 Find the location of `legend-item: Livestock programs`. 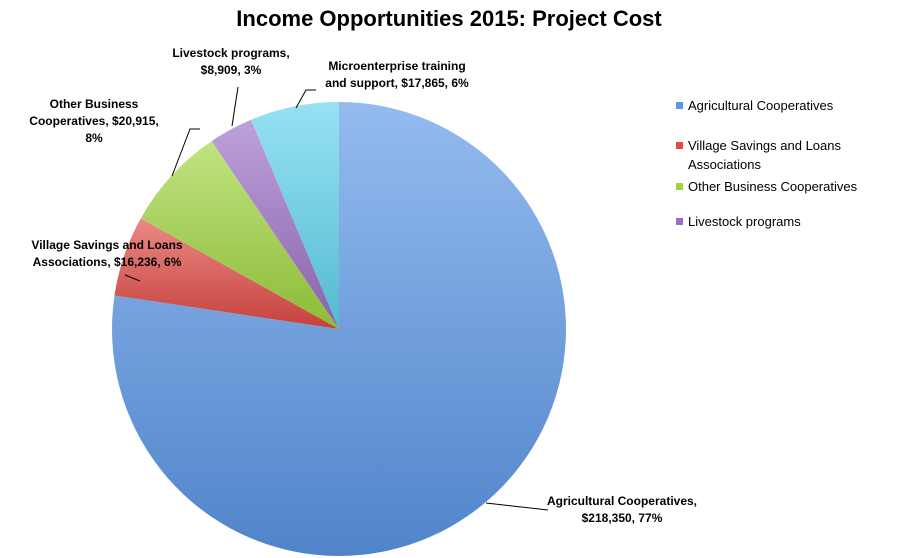

legend-item: Livestock programs is located at coordinates (783, 221).